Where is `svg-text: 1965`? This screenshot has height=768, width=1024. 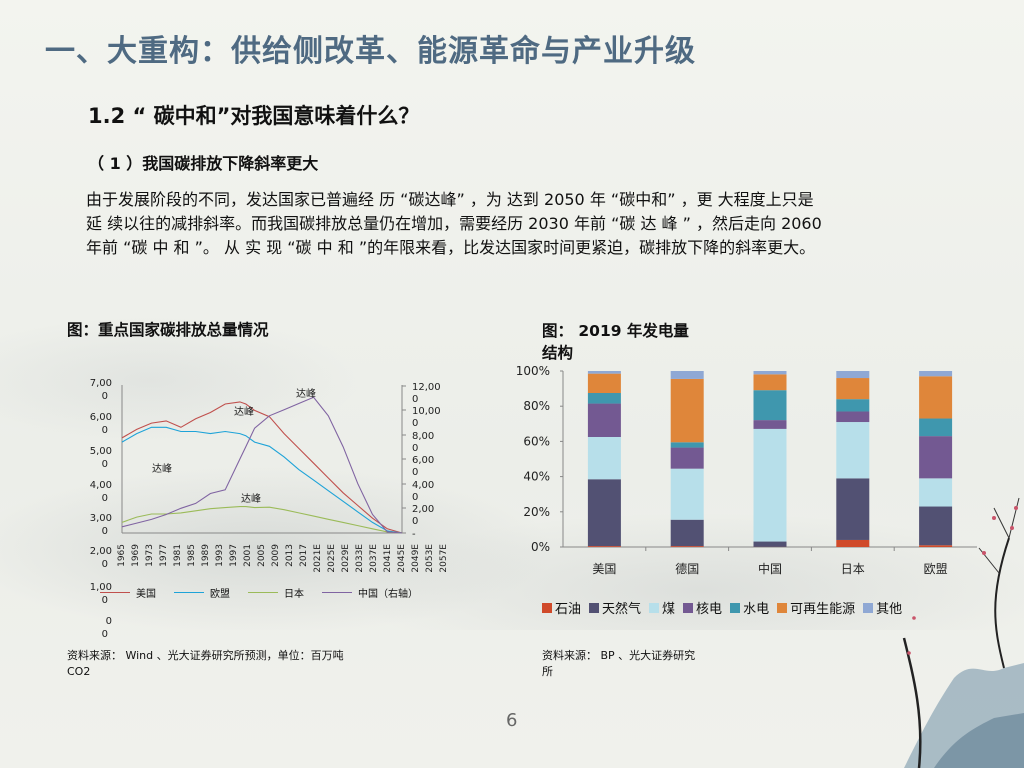 svg-text: 1965 is located at coordinates (122, 555).